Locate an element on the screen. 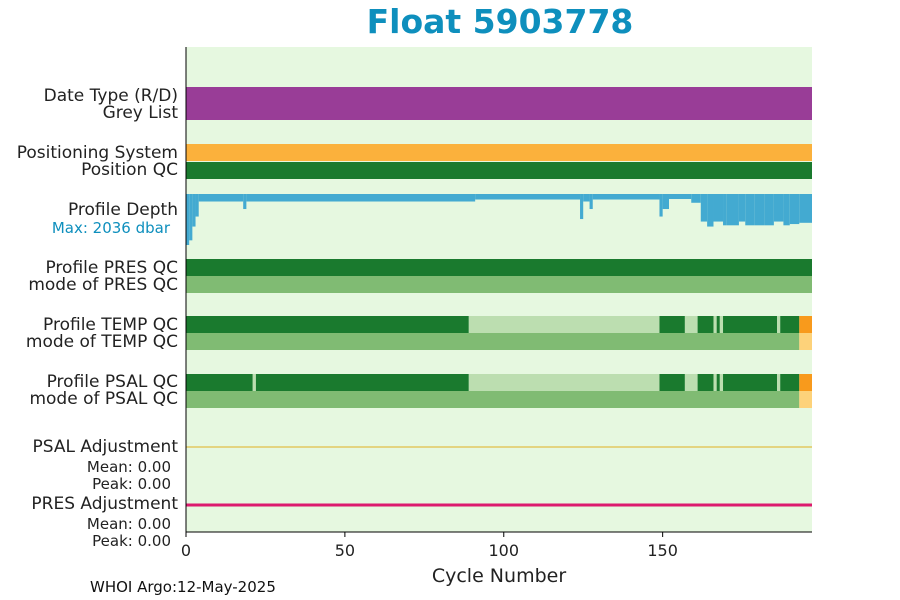 The width and height of the screenshot is (900, 600). x-axis-label: Cycle Number is located at coordinates (499, 576).